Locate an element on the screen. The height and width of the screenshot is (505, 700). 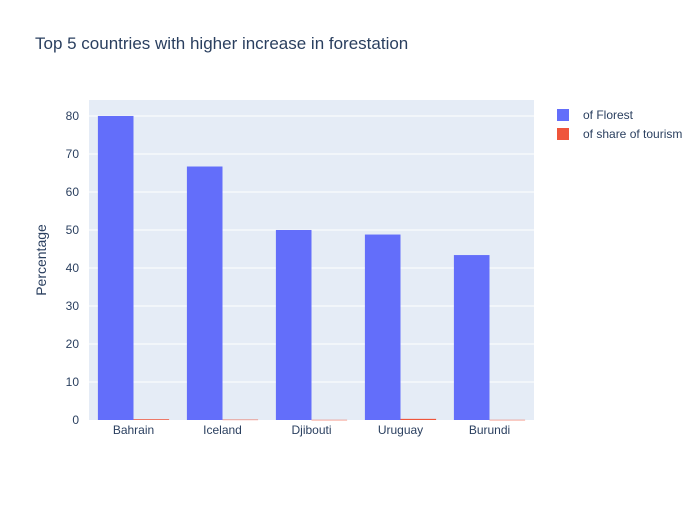
legend-label: of share of tourism is located at coordinates (632, 134).